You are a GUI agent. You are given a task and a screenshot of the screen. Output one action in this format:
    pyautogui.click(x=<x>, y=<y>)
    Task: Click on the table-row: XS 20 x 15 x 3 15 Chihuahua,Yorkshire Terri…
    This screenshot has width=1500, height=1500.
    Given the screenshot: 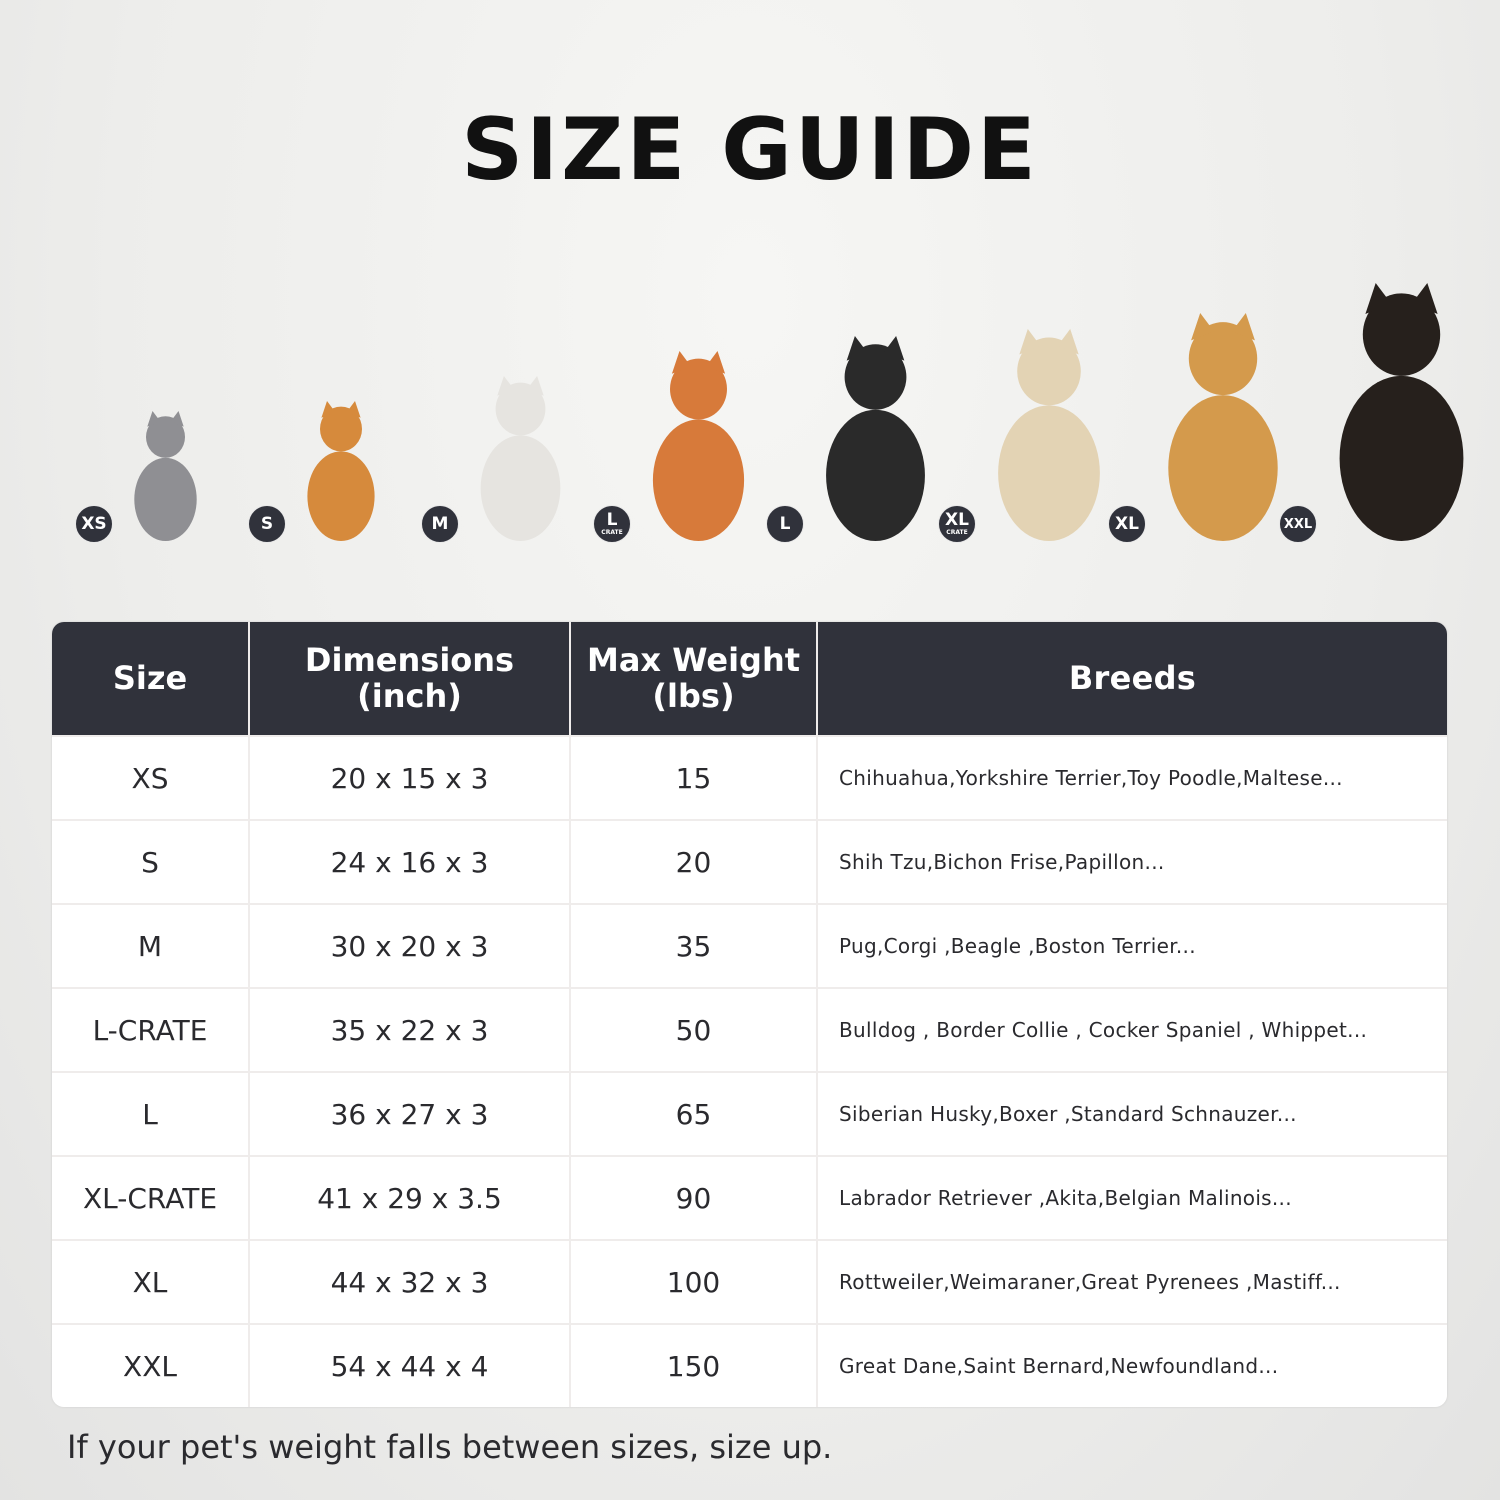 What is the action you would take?
    pyautogui.click(x=749, y=778)
    